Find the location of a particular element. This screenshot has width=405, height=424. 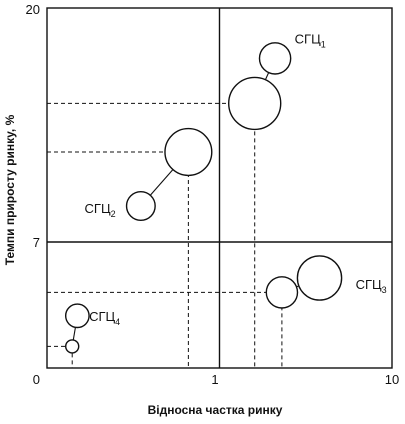

x-axis-label: Відносна частка ринку is located at coordinates (215, 410).